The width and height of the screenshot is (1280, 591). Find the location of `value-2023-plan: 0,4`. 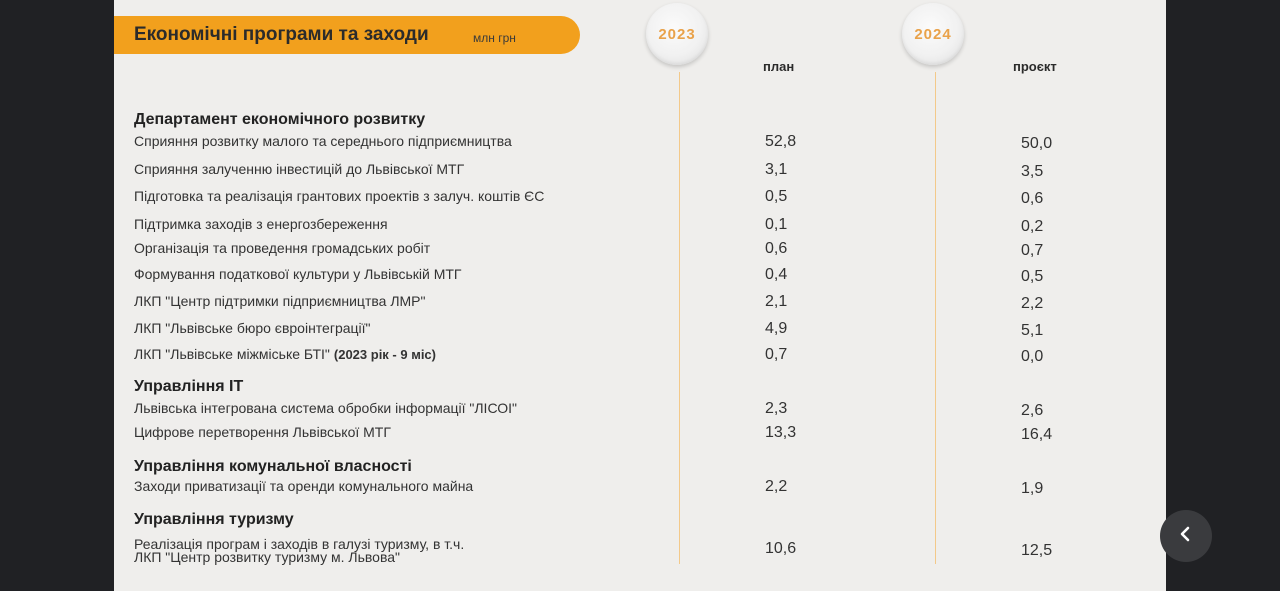

value-2023-plan: 0,4 is located at coordinates (776, 274).